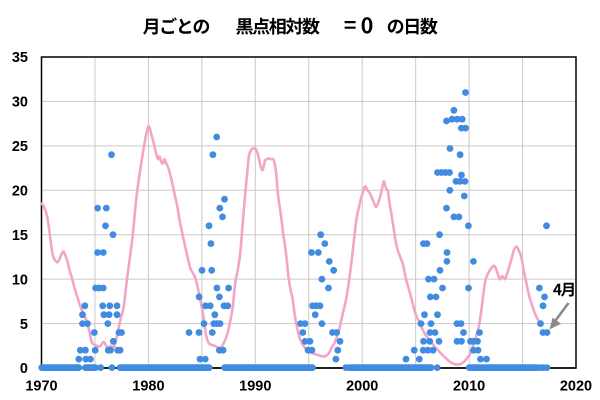 Image resolution: width=600 pixels, height=400 pixels. What do you see at coordinates (255, 387) in the screenshot?
I see `svg-text: 1990` at bounding box center [255, 387].